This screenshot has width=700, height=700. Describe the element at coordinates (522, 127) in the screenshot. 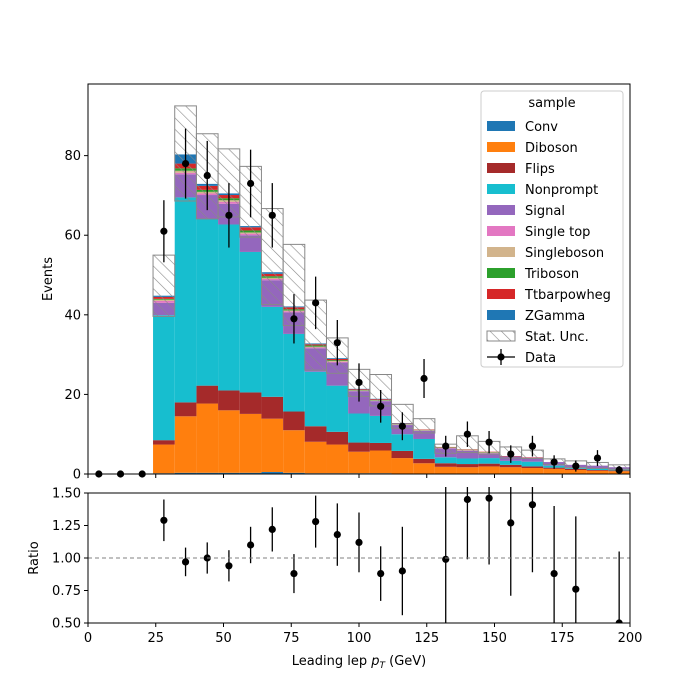

I see `legend-item: Conv` at that location.